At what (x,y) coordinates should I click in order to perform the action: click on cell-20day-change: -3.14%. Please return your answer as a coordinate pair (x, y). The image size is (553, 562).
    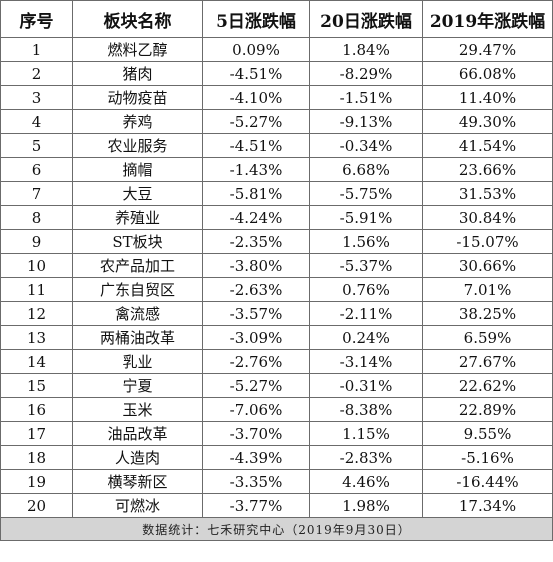
    Looking at the image, I should click on (366, 361).